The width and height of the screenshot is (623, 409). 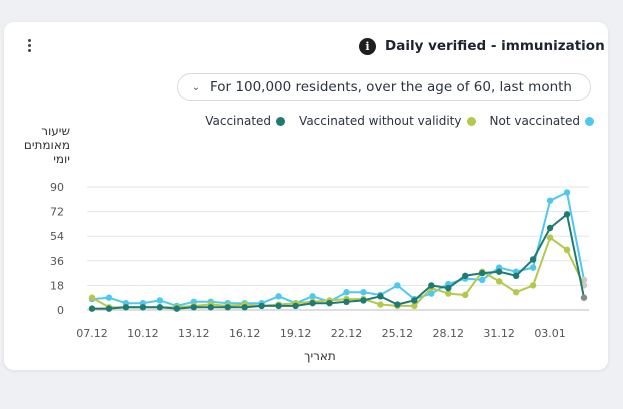 What do you see at coordinates (57, 285) in the screenshot?
I see `y-tick-label: 18` at bounding box center [57, 285].